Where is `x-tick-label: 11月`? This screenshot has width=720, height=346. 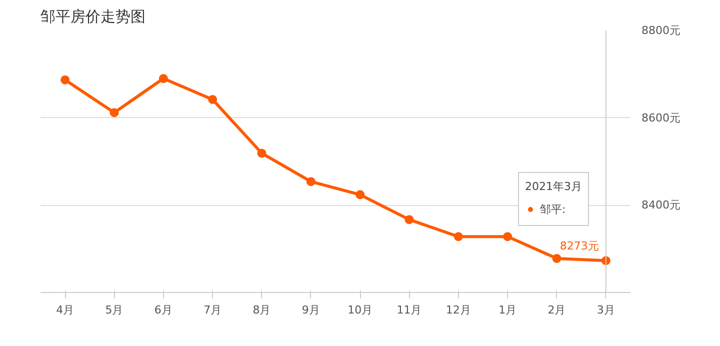
x-tick-label: 11月 is located at coordinates (409, 310).